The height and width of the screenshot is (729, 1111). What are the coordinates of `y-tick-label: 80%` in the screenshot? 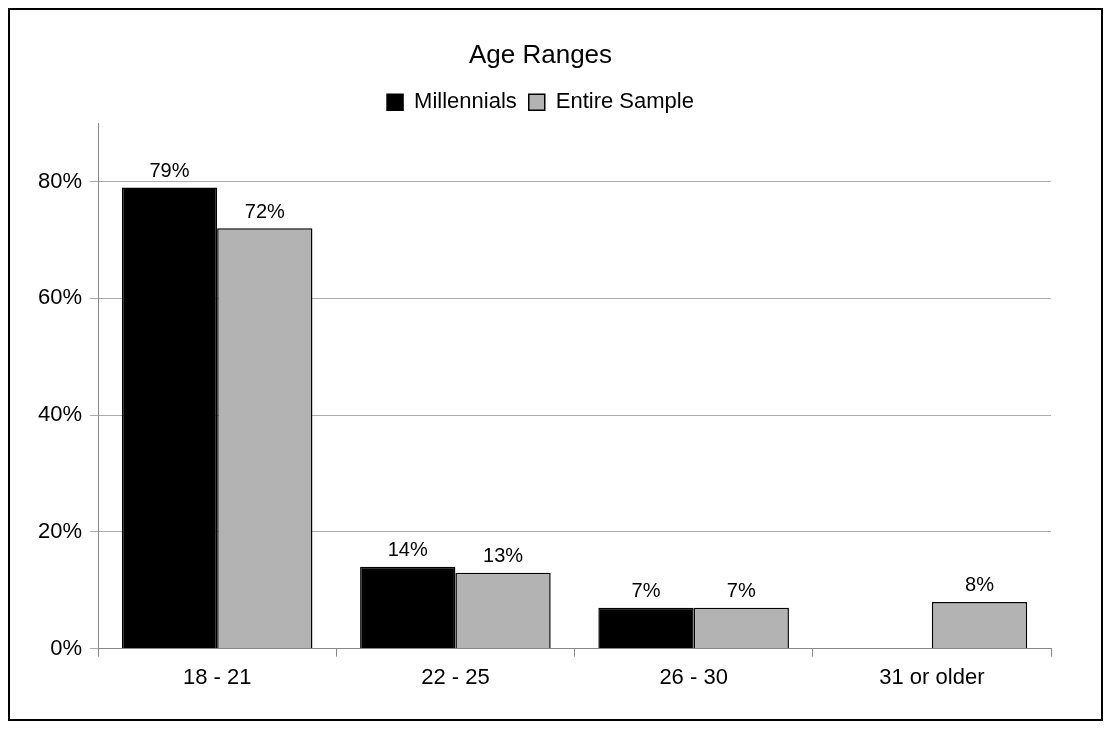 It's located at (60, 180).